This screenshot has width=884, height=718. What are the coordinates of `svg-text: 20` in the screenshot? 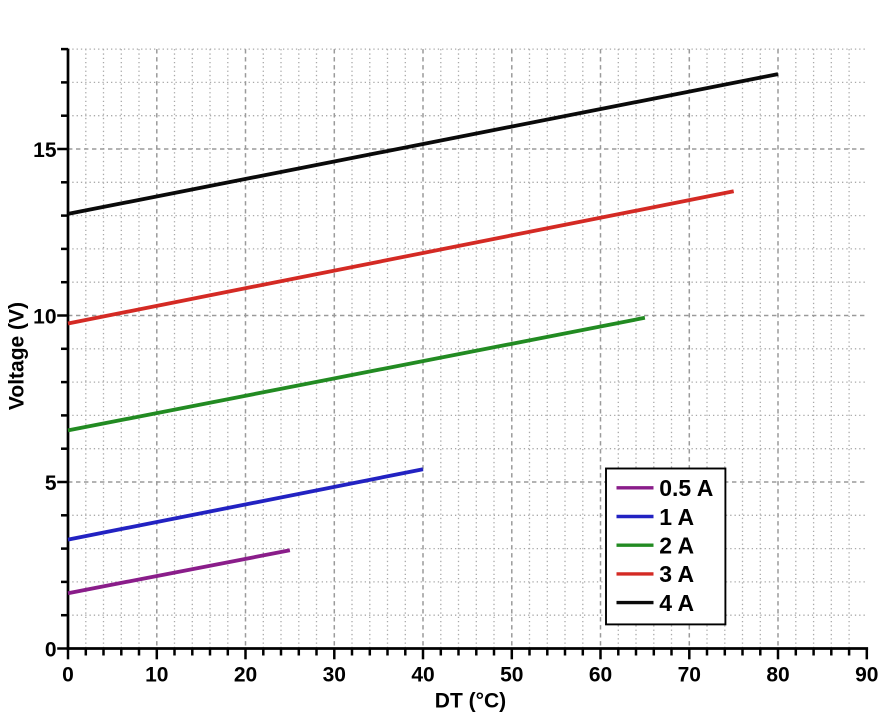 It's located at (245, 675).